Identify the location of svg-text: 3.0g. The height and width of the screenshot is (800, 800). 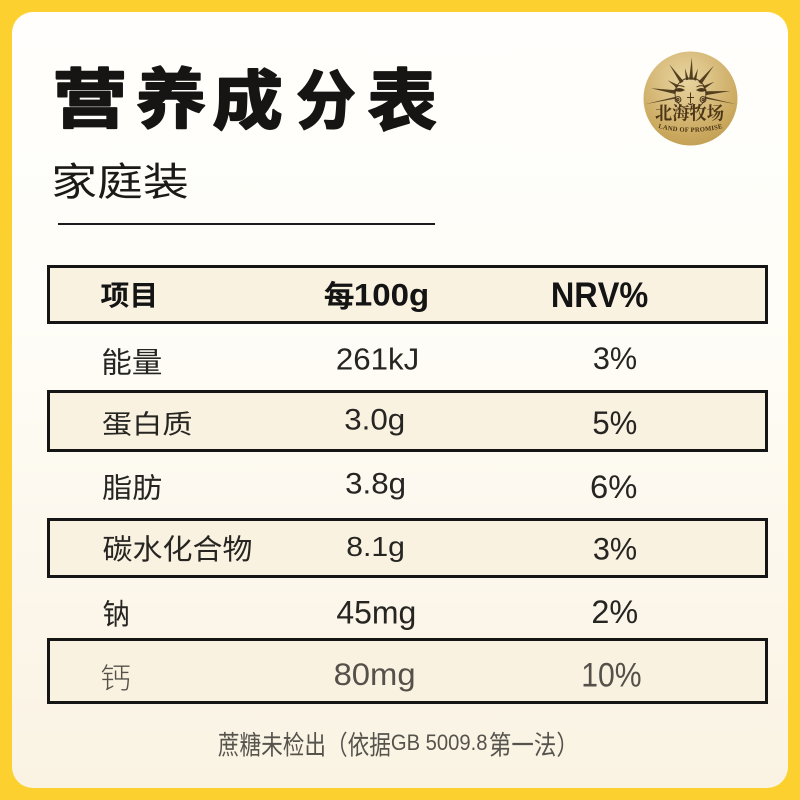
(374, 419).